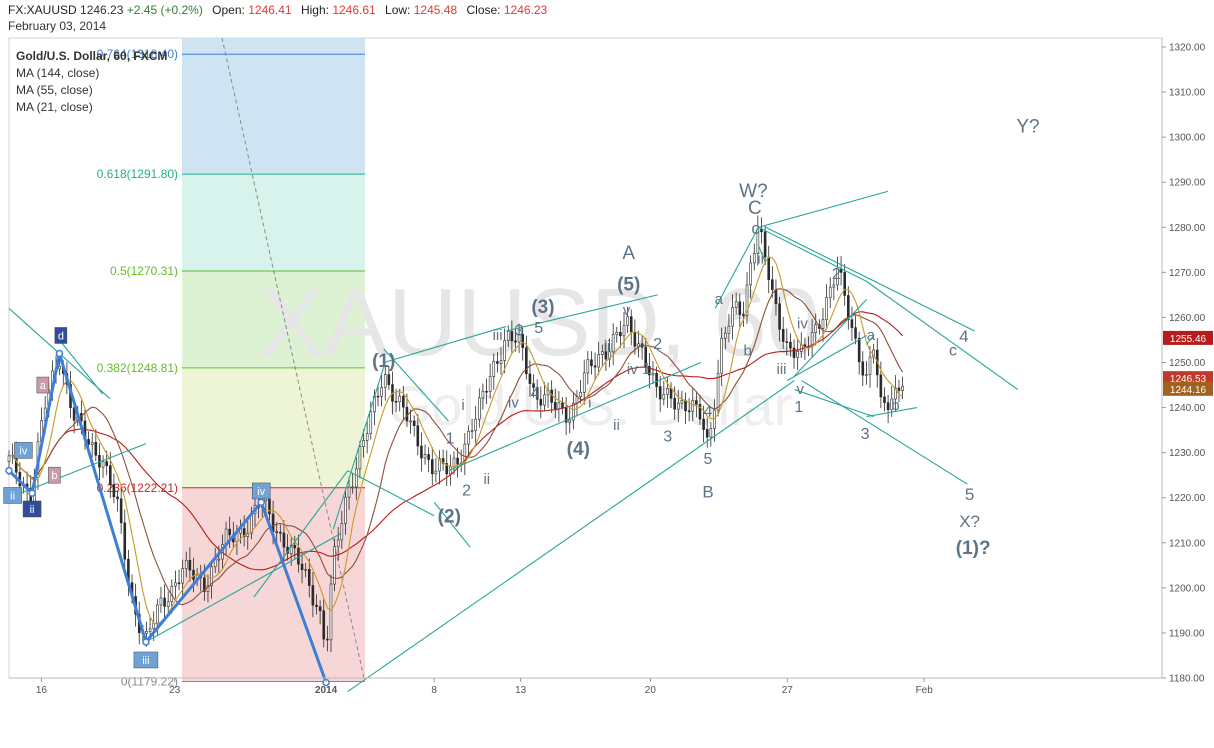 The height and width of the screenshot is (748, 1214). Describe the element at coordinates (261, 492) in the screenshot. I see `wave-box-label-text: iv` at that location.